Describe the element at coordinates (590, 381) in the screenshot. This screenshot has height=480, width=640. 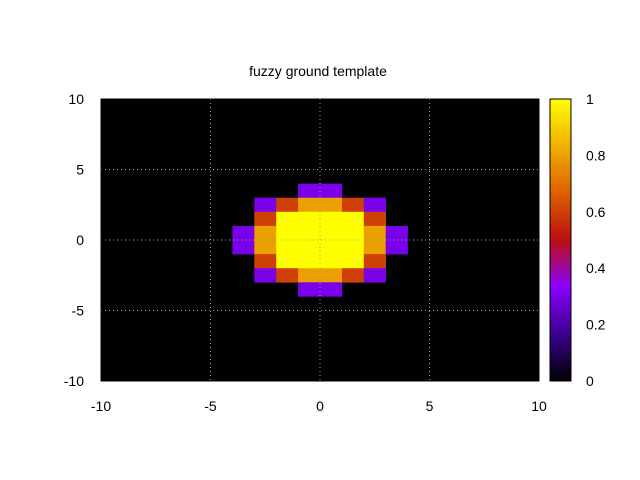
I see `colorbar-tick-label: 0` at that location.